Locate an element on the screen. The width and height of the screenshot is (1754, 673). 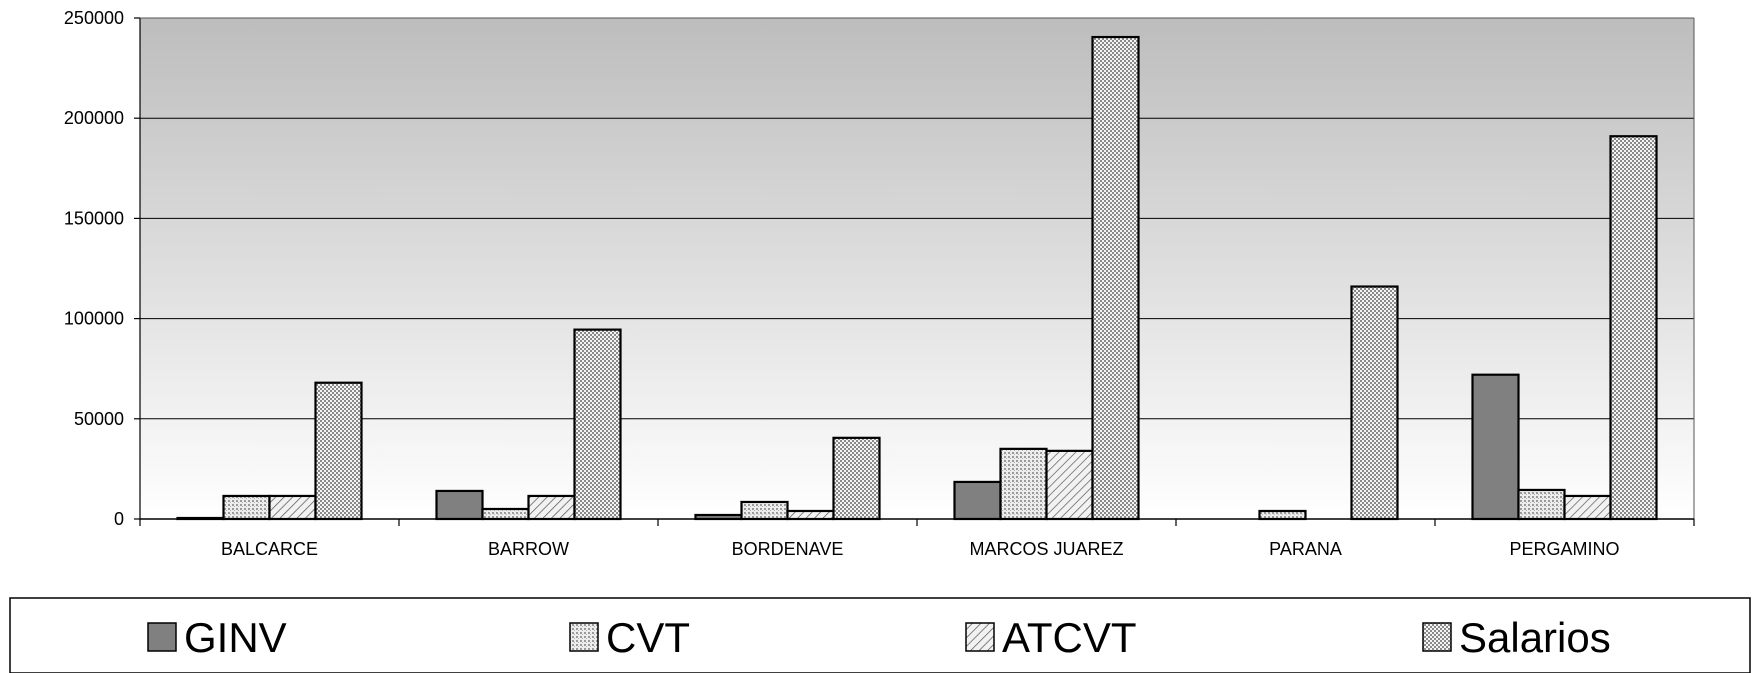
x-tick-label: MARCOS JUAREZ is located at coordinates (1046, 549).